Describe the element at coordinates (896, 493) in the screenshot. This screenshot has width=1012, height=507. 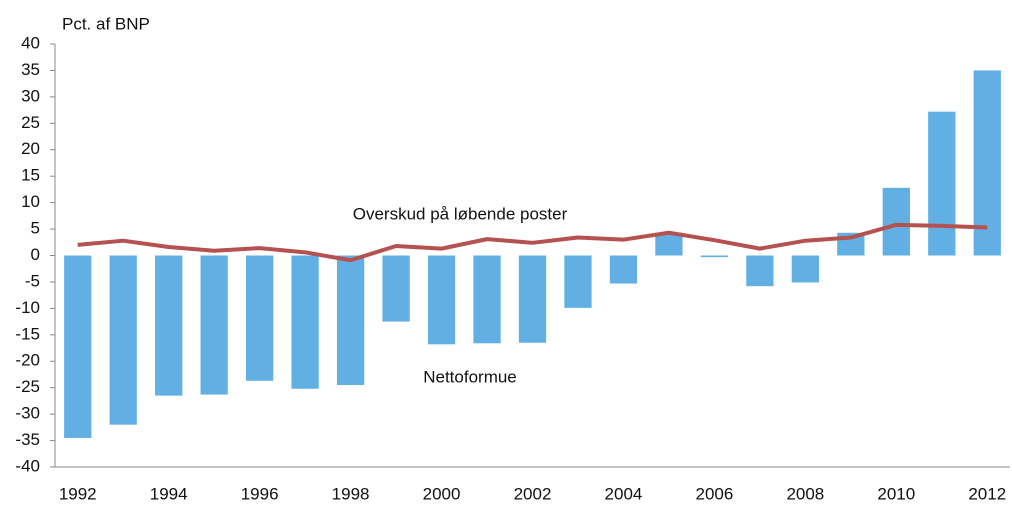
I see `x-tick-label: 2010` at that location.